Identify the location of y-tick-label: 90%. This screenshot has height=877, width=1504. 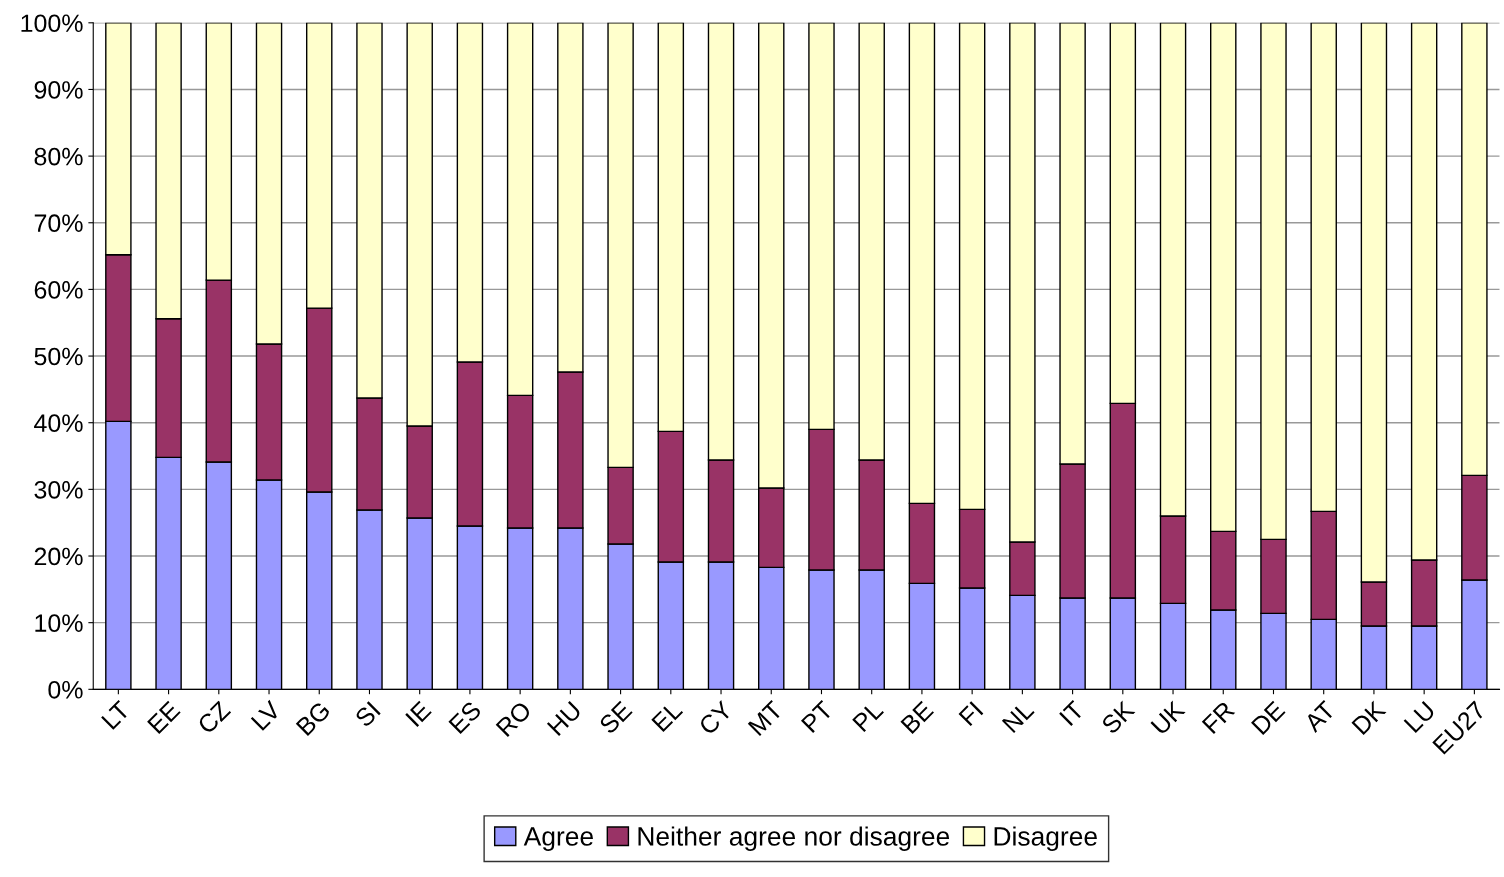
(58, 90).